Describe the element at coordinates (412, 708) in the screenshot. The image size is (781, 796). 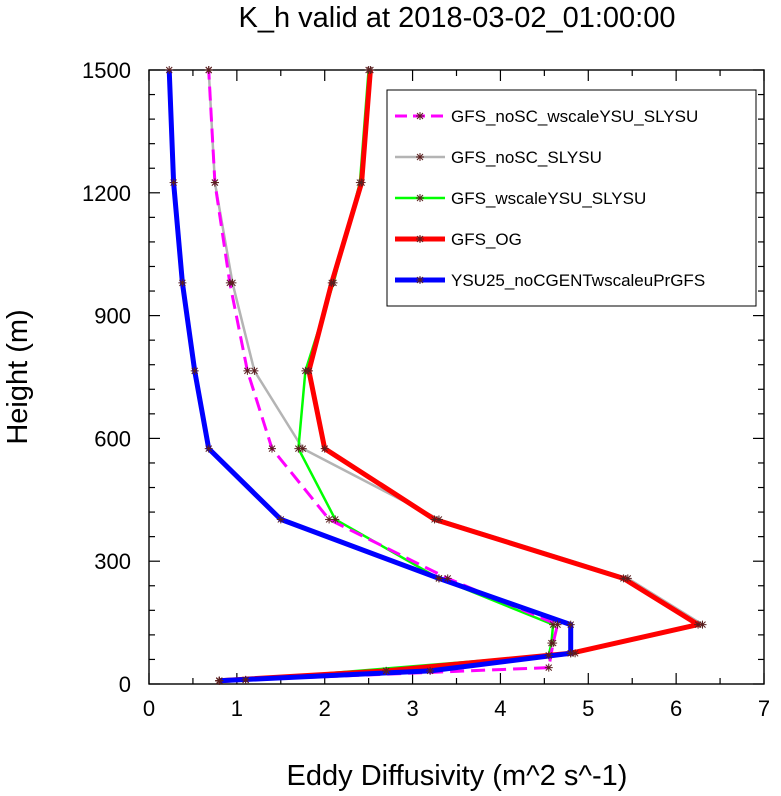
I see `x-tick-label: 3` at that location.